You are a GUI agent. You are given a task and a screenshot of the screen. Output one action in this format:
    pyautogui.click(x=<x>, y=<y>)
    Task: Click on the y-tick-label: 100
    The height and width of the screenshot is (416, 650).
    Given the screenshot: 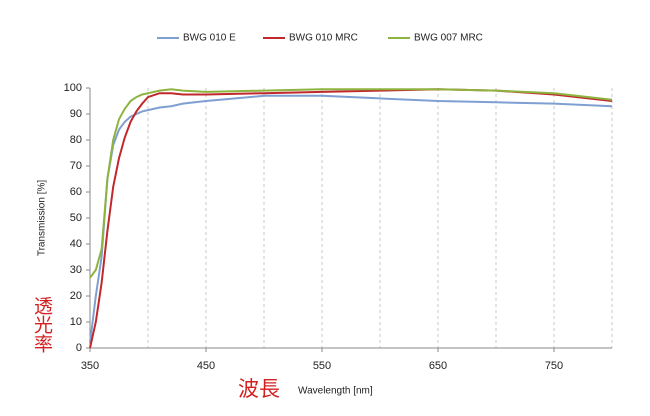 What is the action you would take?
    pyautogui.click(x=73, y=88)
    